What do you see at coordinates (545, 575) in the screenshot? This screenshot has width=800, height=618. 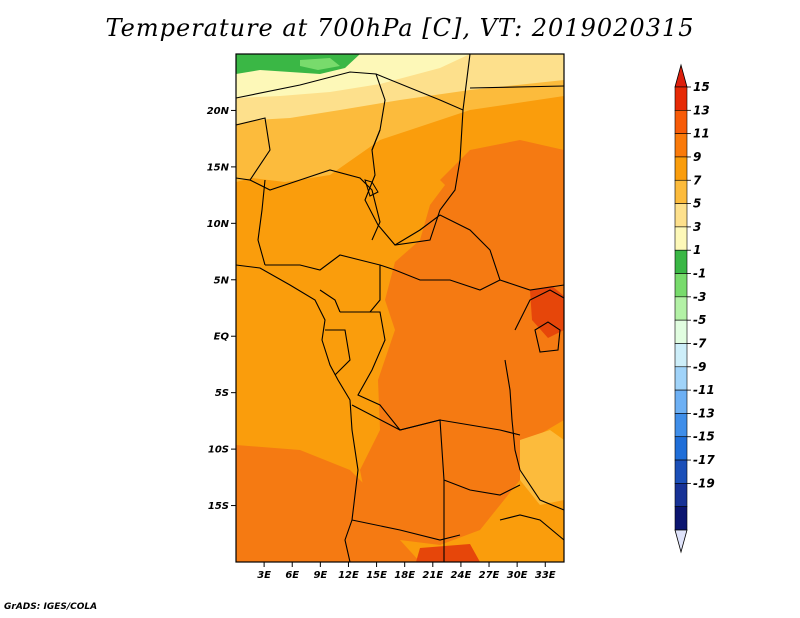 I see `lon-tick-label: 33E` at bounding box center [545, 575].